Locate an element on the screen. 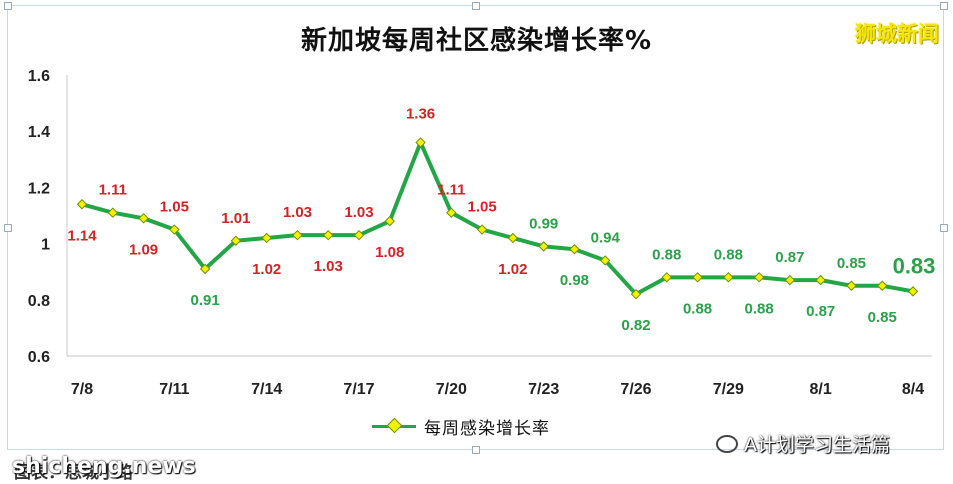  data-label: 0.98 is located at coordinates (574, 280).